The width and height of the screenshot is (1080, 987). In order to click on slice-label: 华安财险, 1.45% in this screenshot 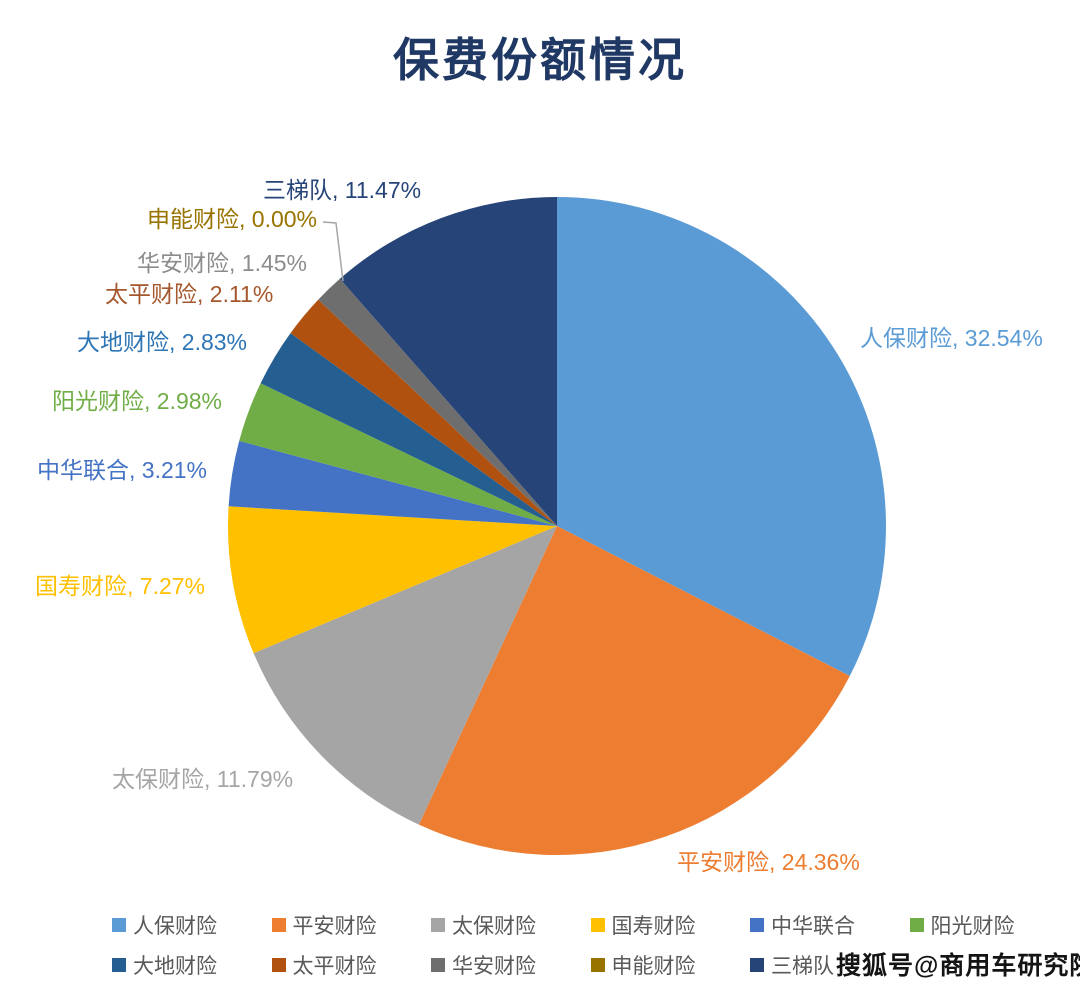, I will do `click(222, 263)`.